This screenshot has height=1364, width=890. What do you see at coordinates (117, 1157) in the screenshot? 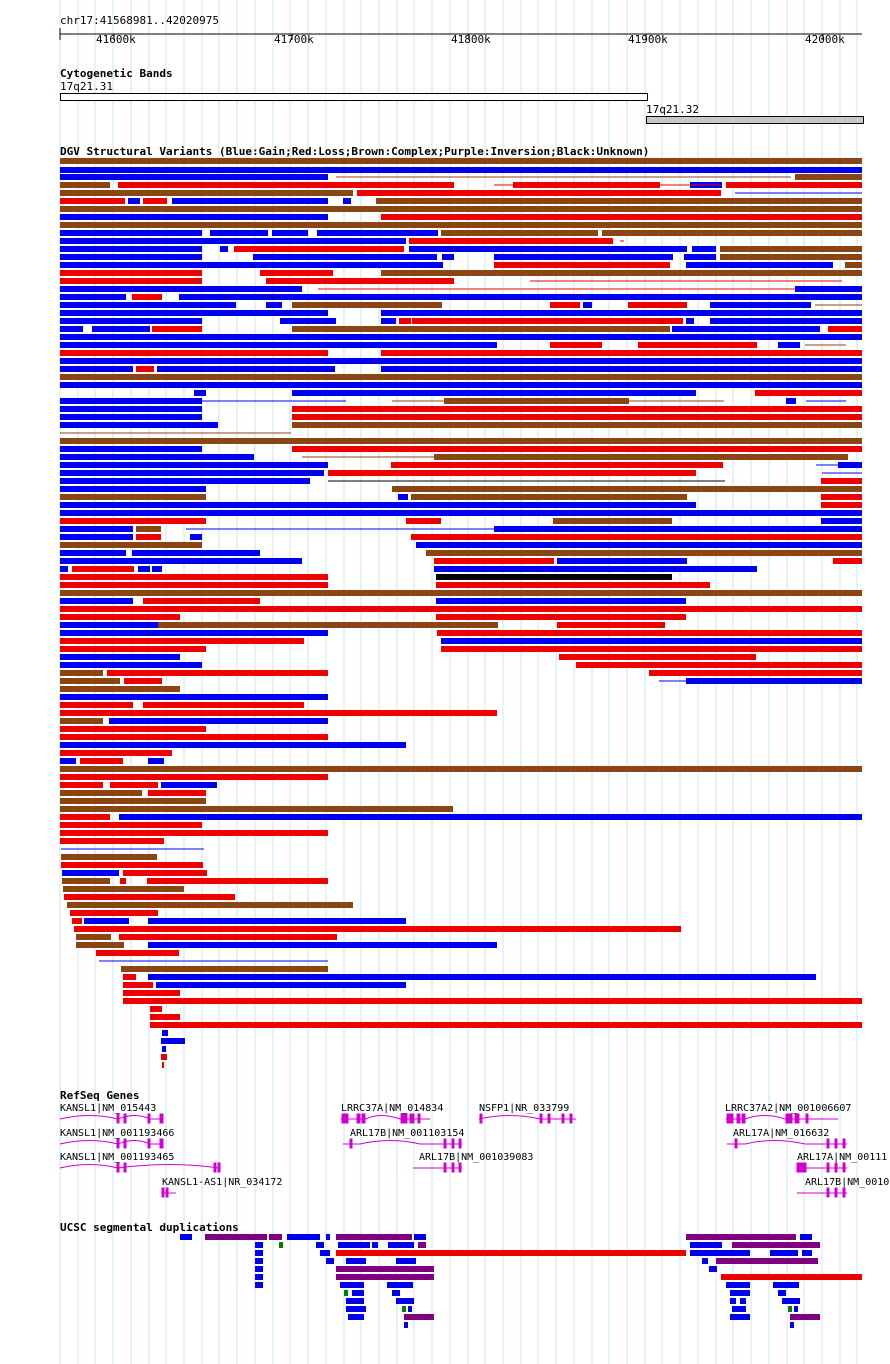
I see `gene-label: KANSL1|NM_001193465` at bounding box center [117, 1157].